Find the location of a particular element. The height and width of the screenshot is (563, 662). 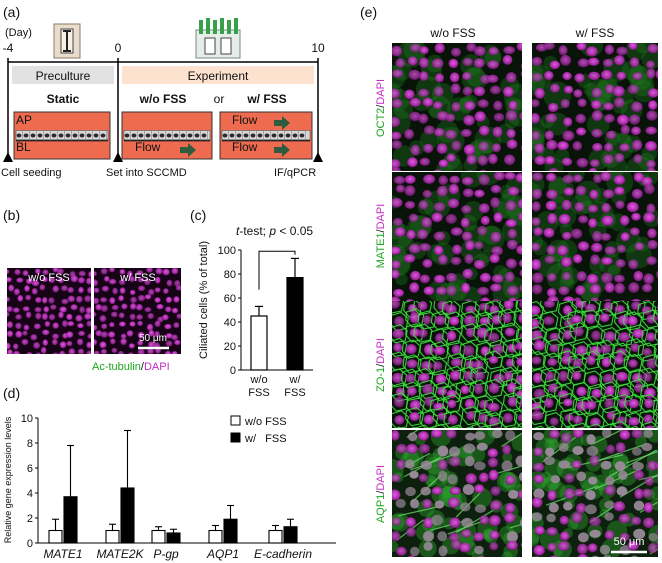

c-bar-chart: 0 20 40 60 80 100 is located at coordinates (265, 311).